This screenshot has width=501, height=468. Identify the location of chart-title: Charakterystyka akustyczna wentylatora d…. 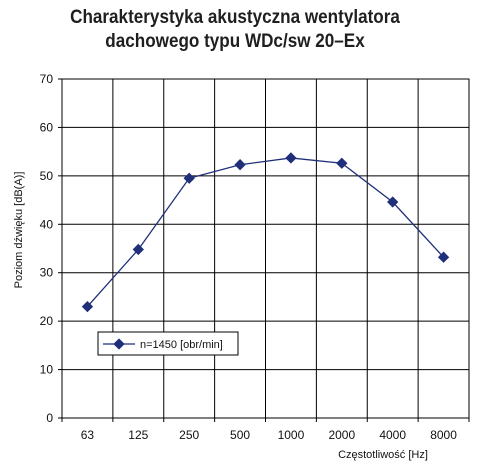
(235, 30).